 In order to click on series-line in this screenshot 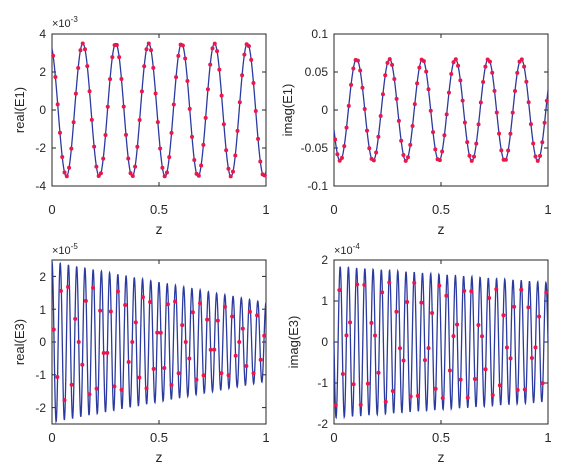, I will do `click(441, 110)`.